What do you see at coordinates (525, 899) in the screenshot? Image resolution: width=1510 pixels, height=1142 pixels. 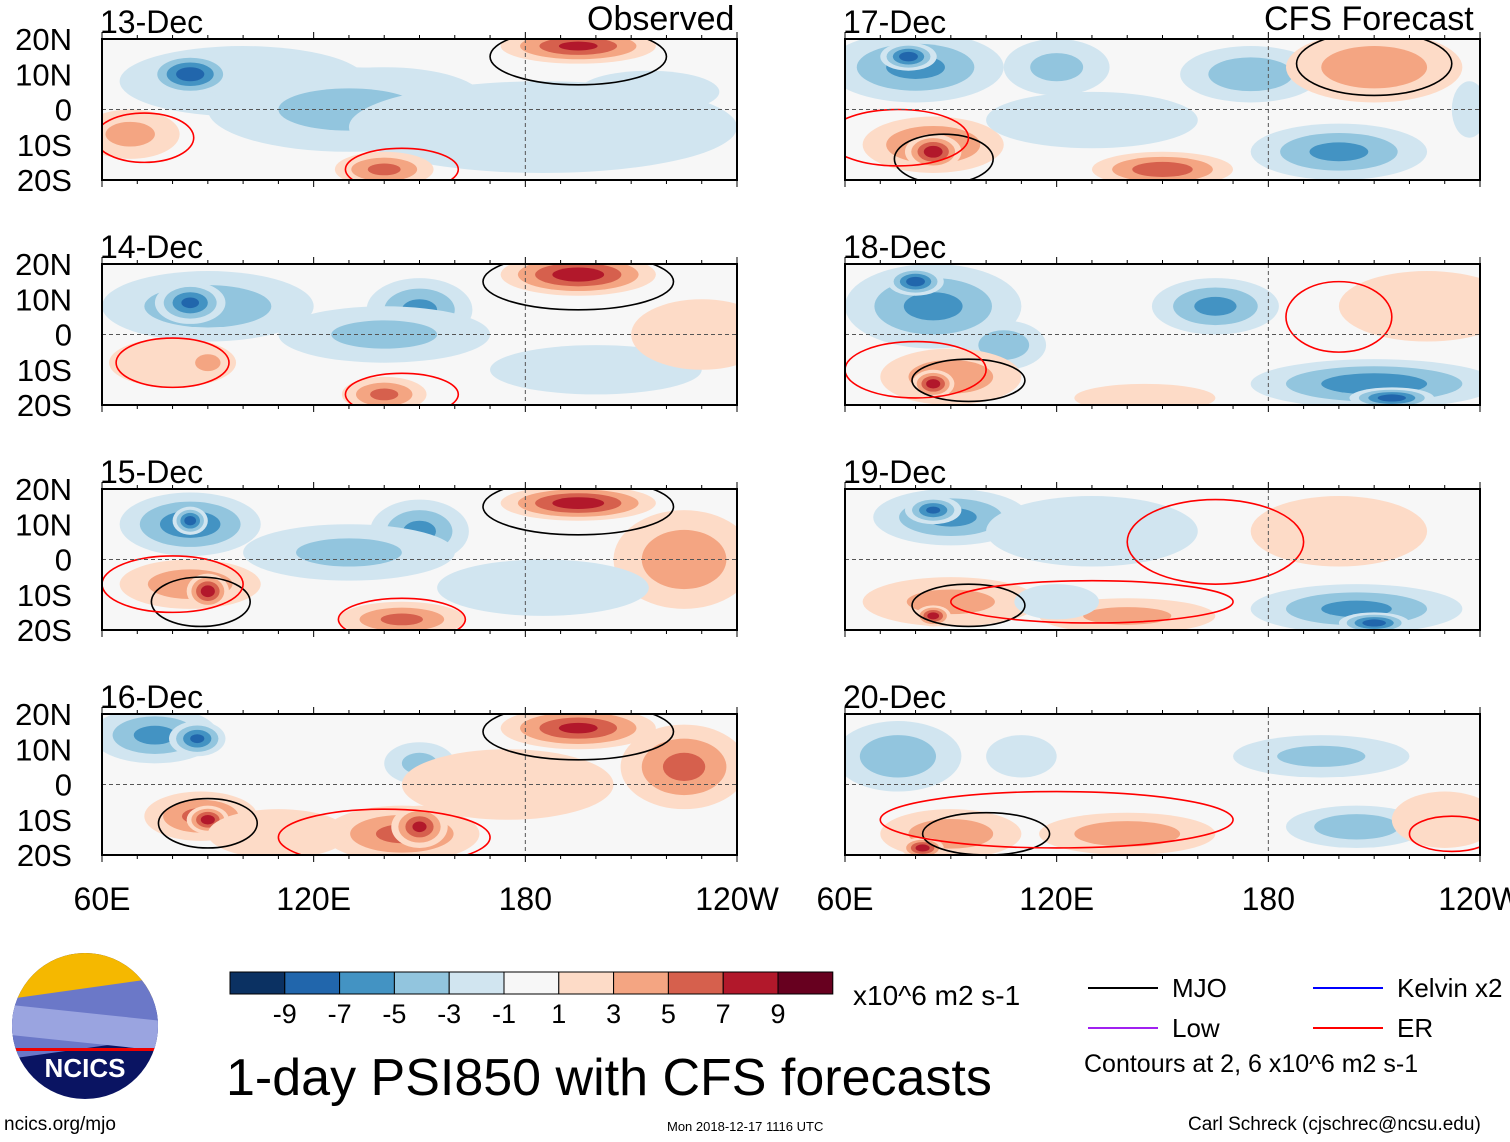 I see `lon-tick-label: 180` at bounding box center [525, 899].